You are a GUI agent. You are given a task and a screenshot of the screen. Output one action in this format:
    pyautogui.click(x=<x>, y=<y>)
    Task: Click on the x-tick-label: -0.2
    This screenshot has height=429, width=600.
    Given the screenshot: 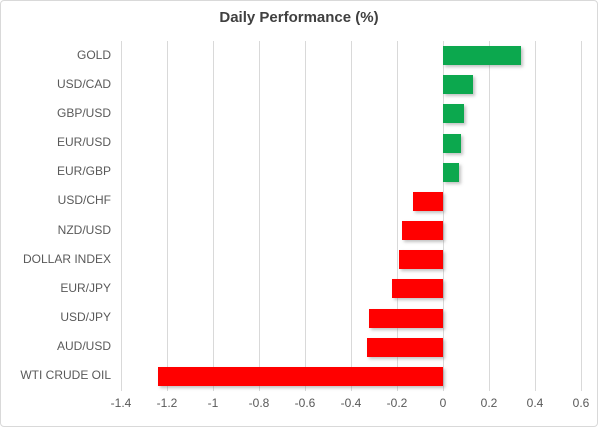 What is the action you would take?
    pyautogui.click(x=397, y=403)
    